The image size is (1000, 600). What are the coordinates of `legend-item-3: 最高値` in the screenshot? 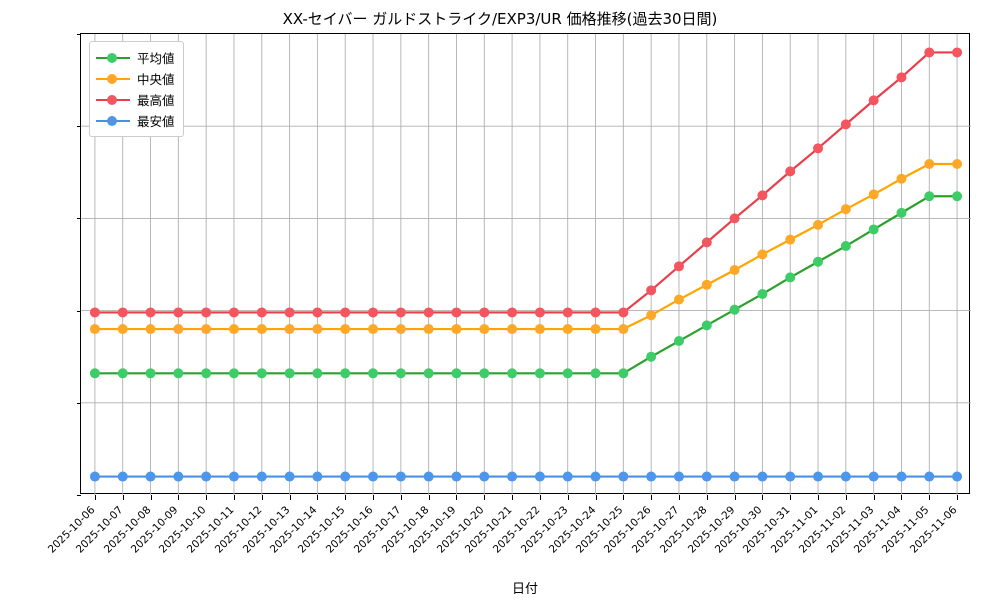 It's located at (135, 99).